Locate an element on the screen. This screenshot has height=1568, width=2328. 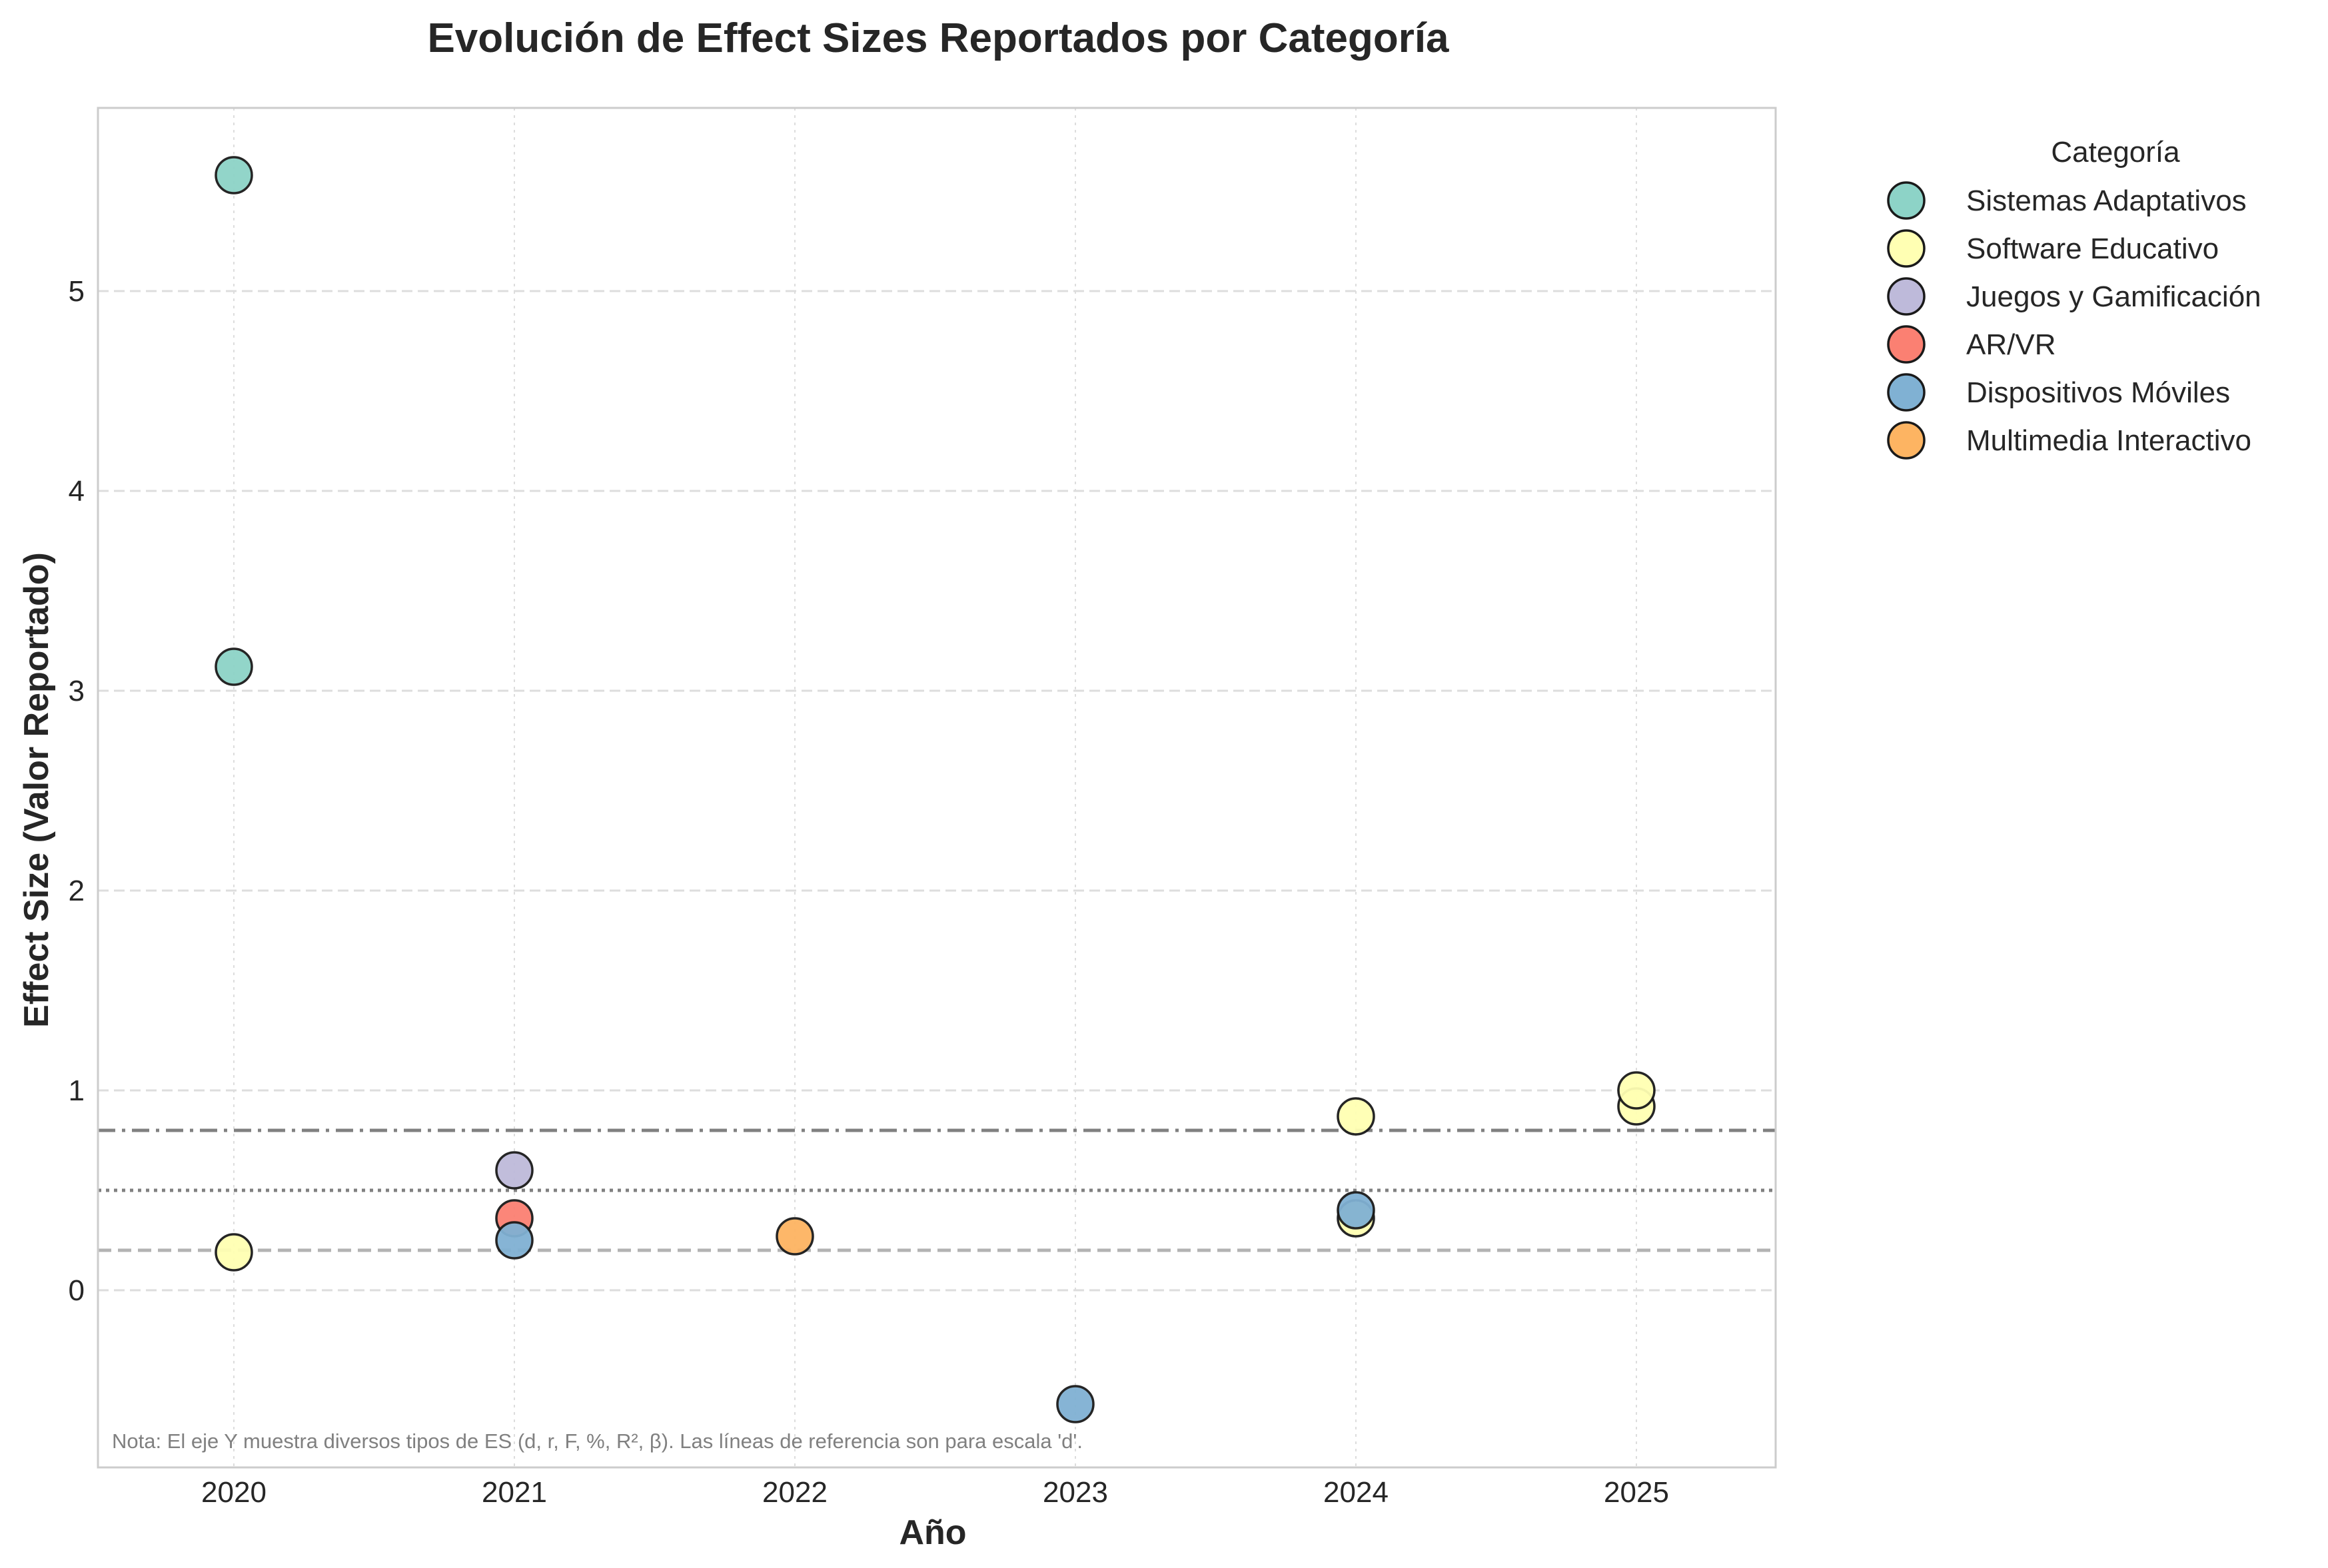
x-tick-label: 2021 is located at coordinates (514, 1492).